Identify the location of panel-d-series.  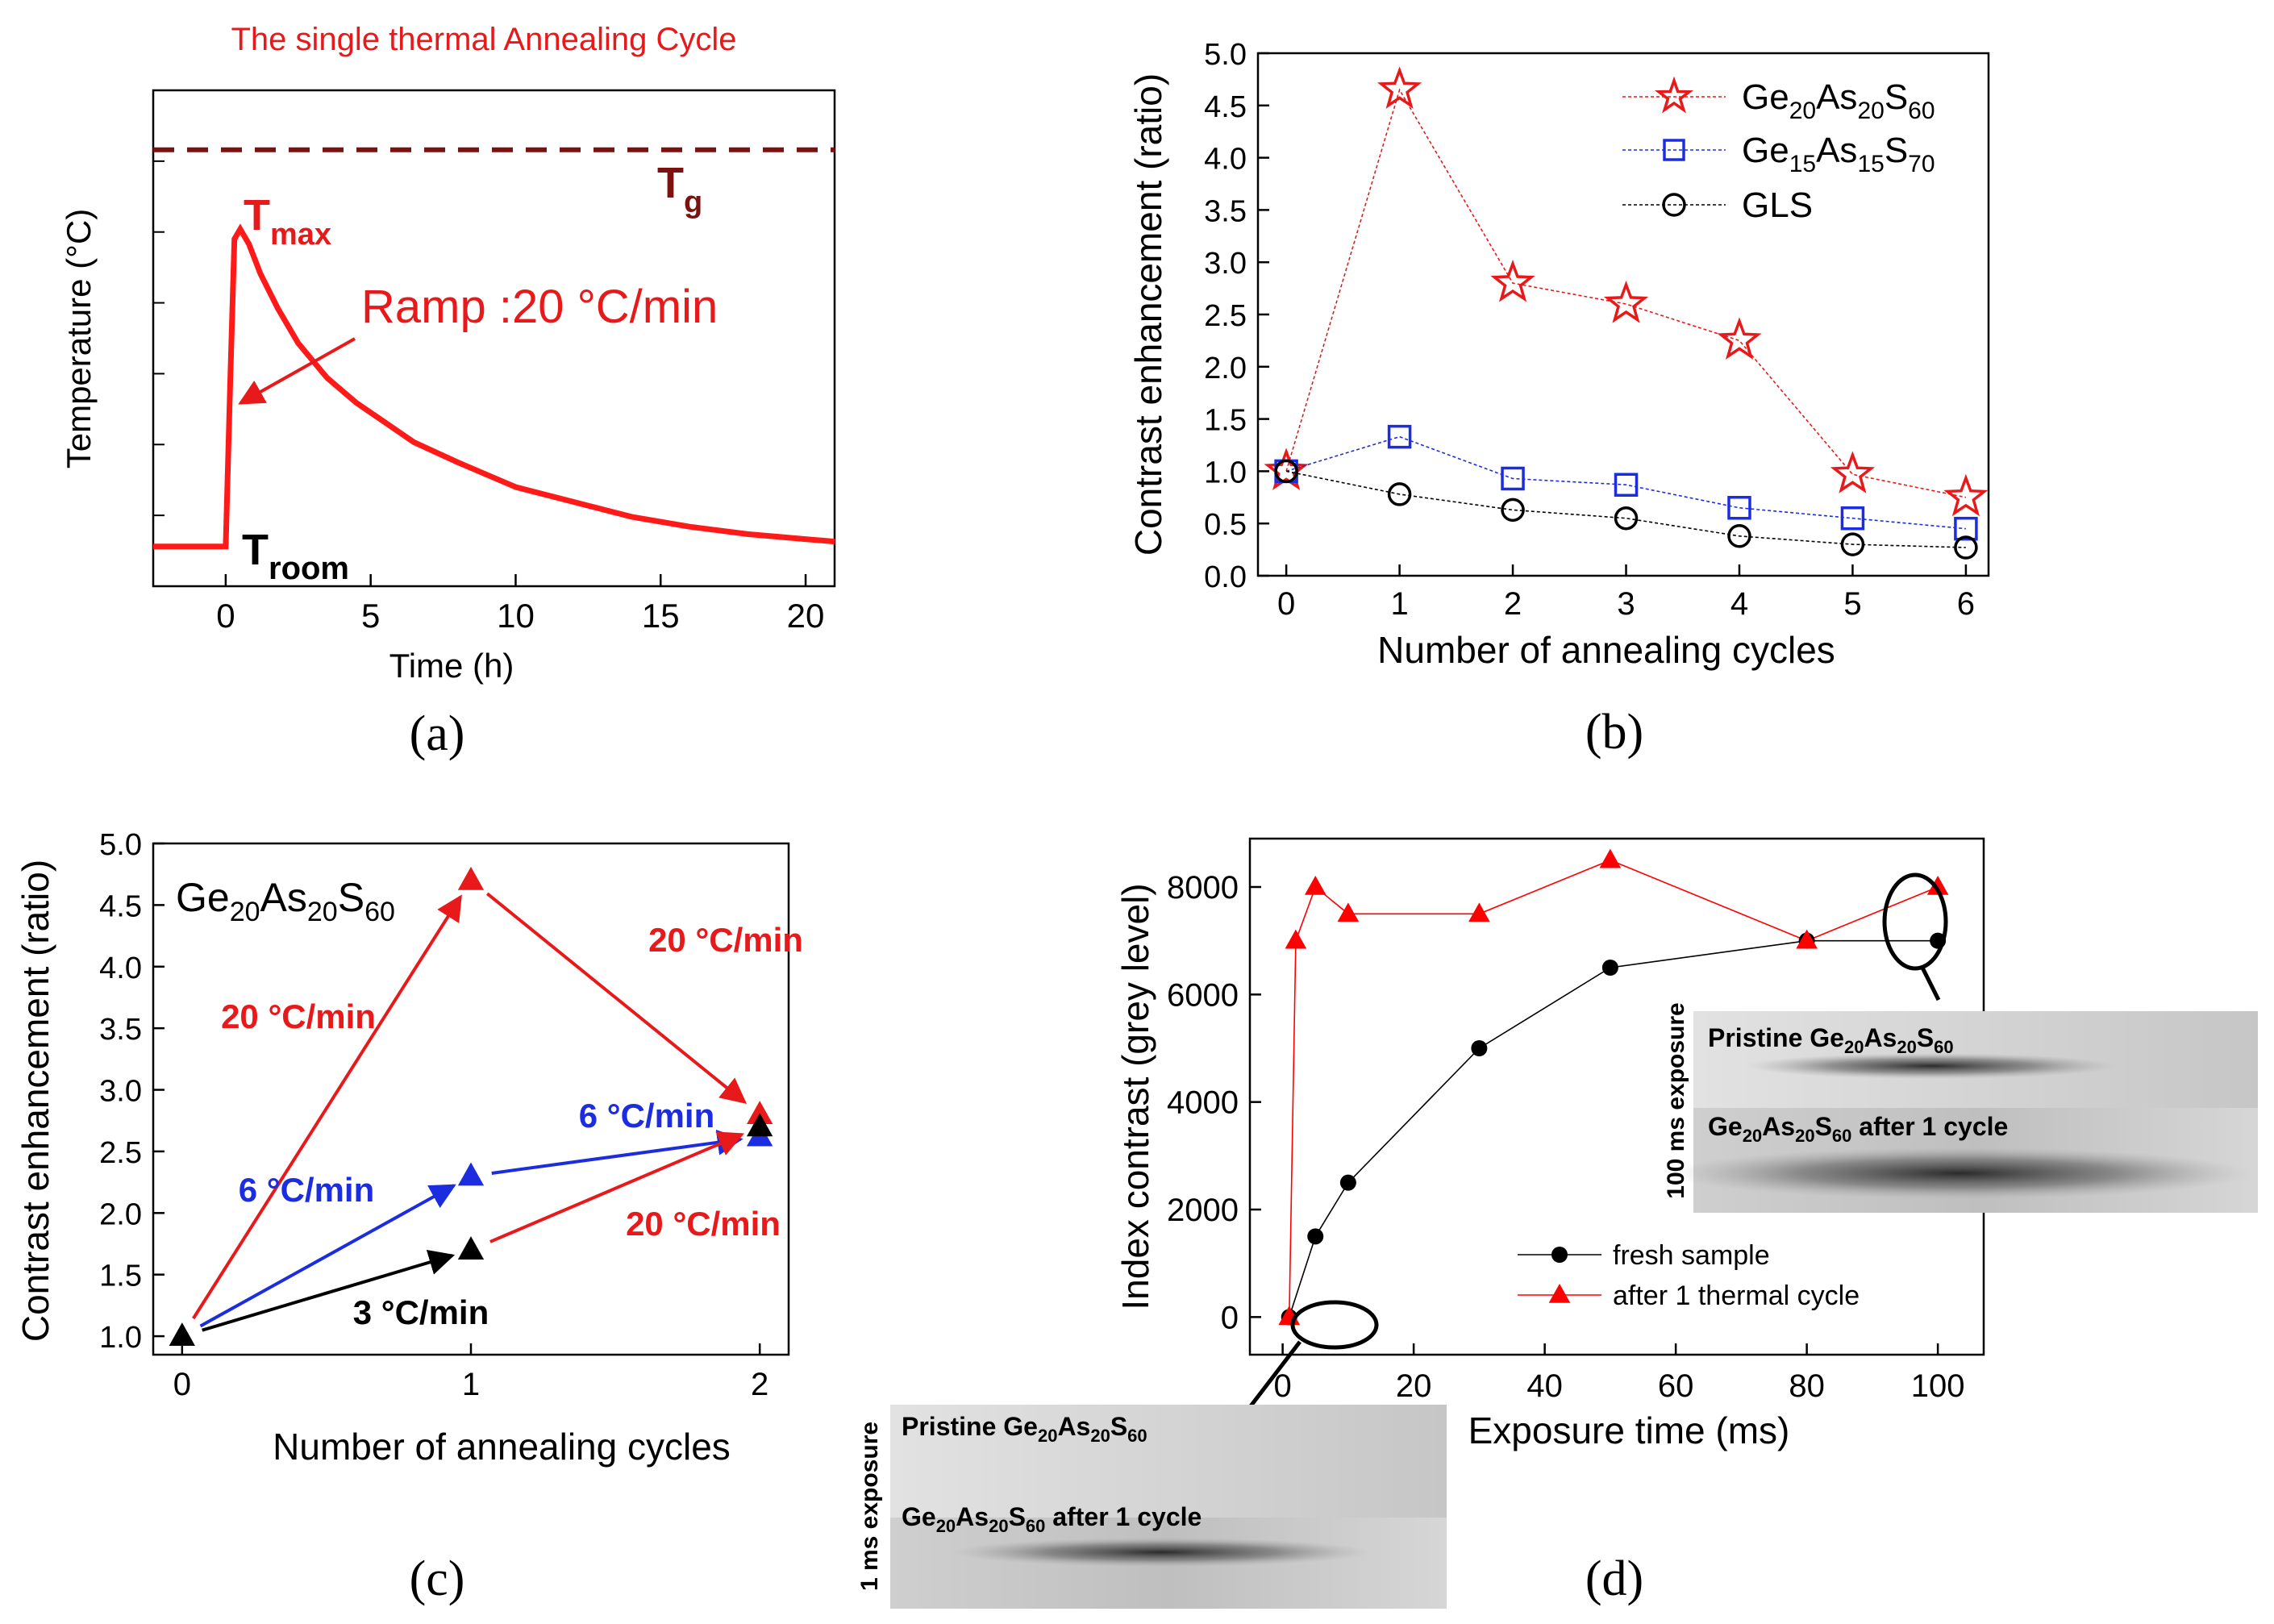
(1613, 1087).